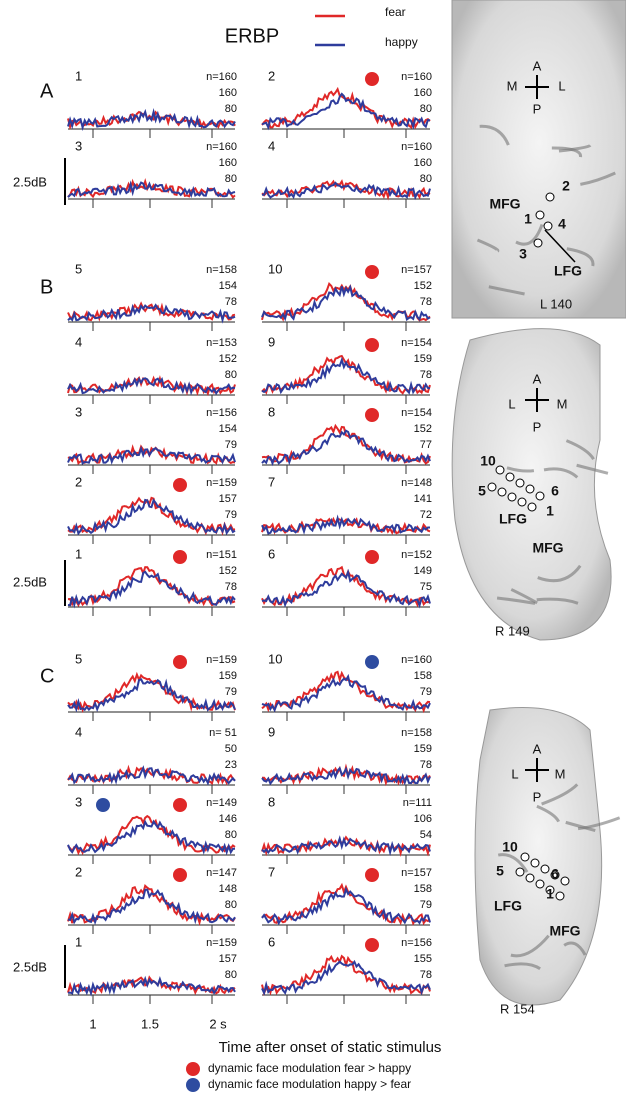  I want to click on brain-label: L, so click(514, 773).